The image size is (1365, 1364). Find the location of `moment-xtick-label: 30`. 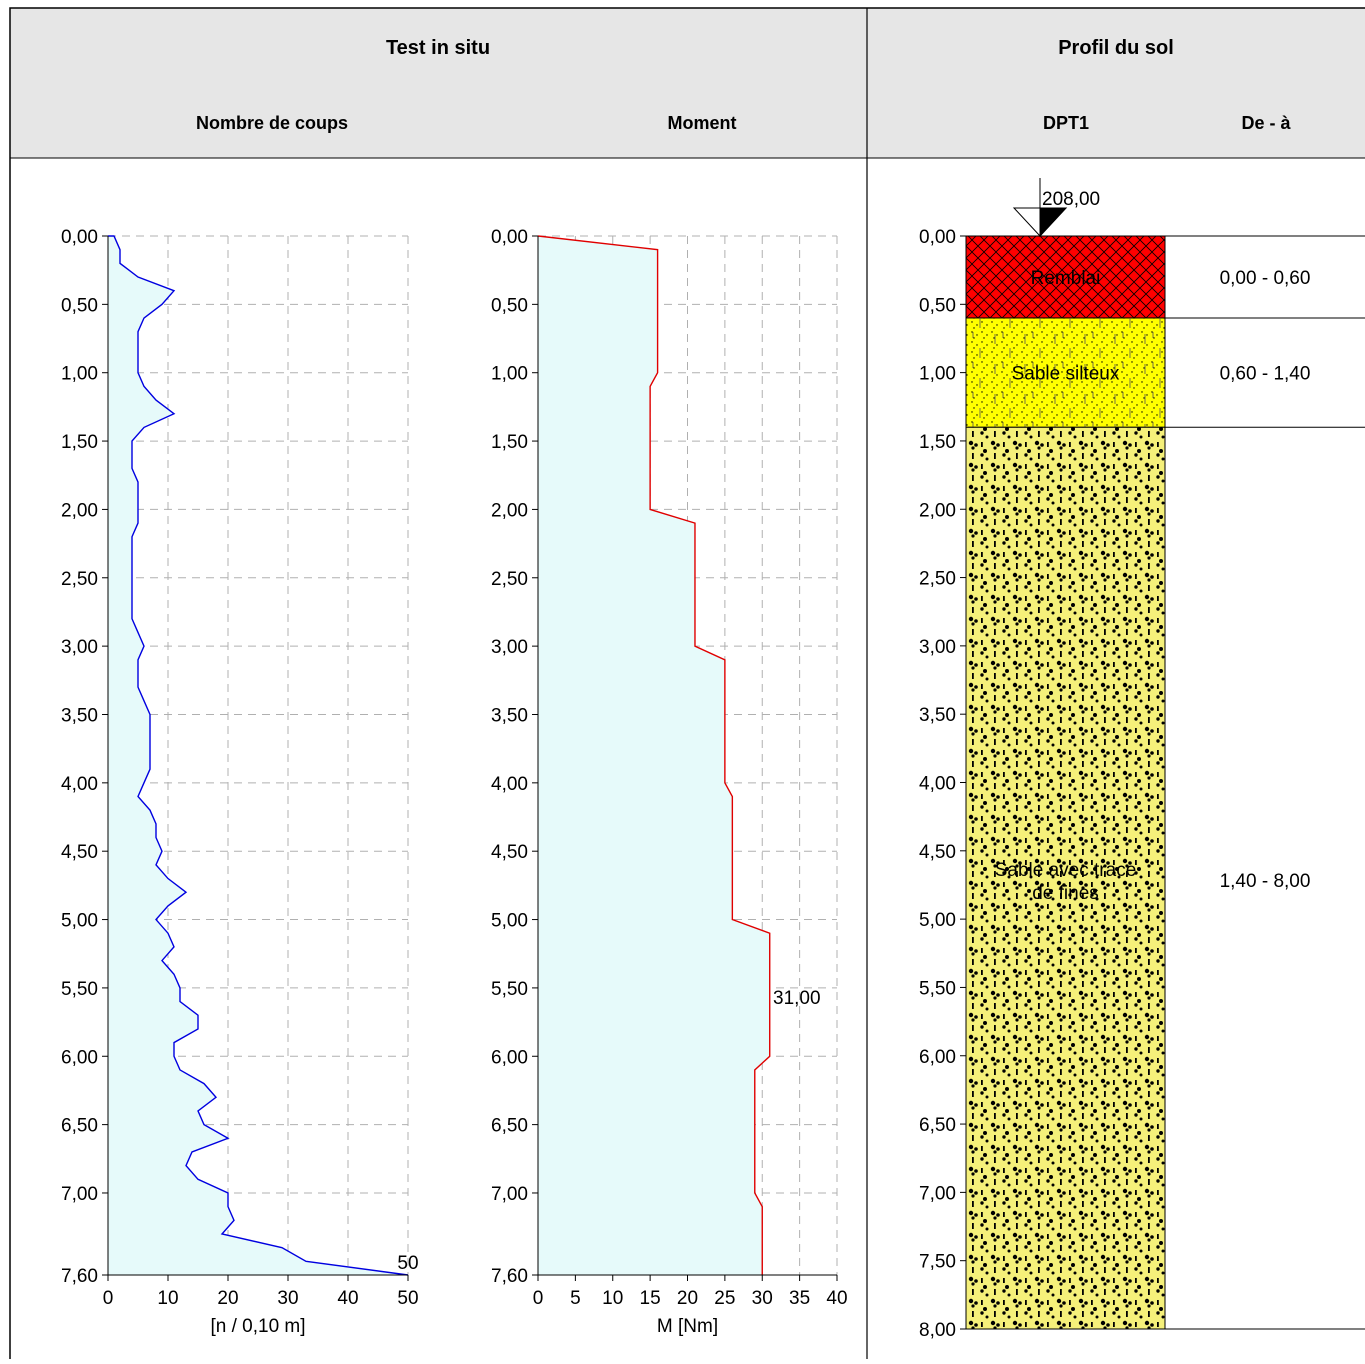

moment-xtick-label: 30 is located at coordinates (762, 1298).